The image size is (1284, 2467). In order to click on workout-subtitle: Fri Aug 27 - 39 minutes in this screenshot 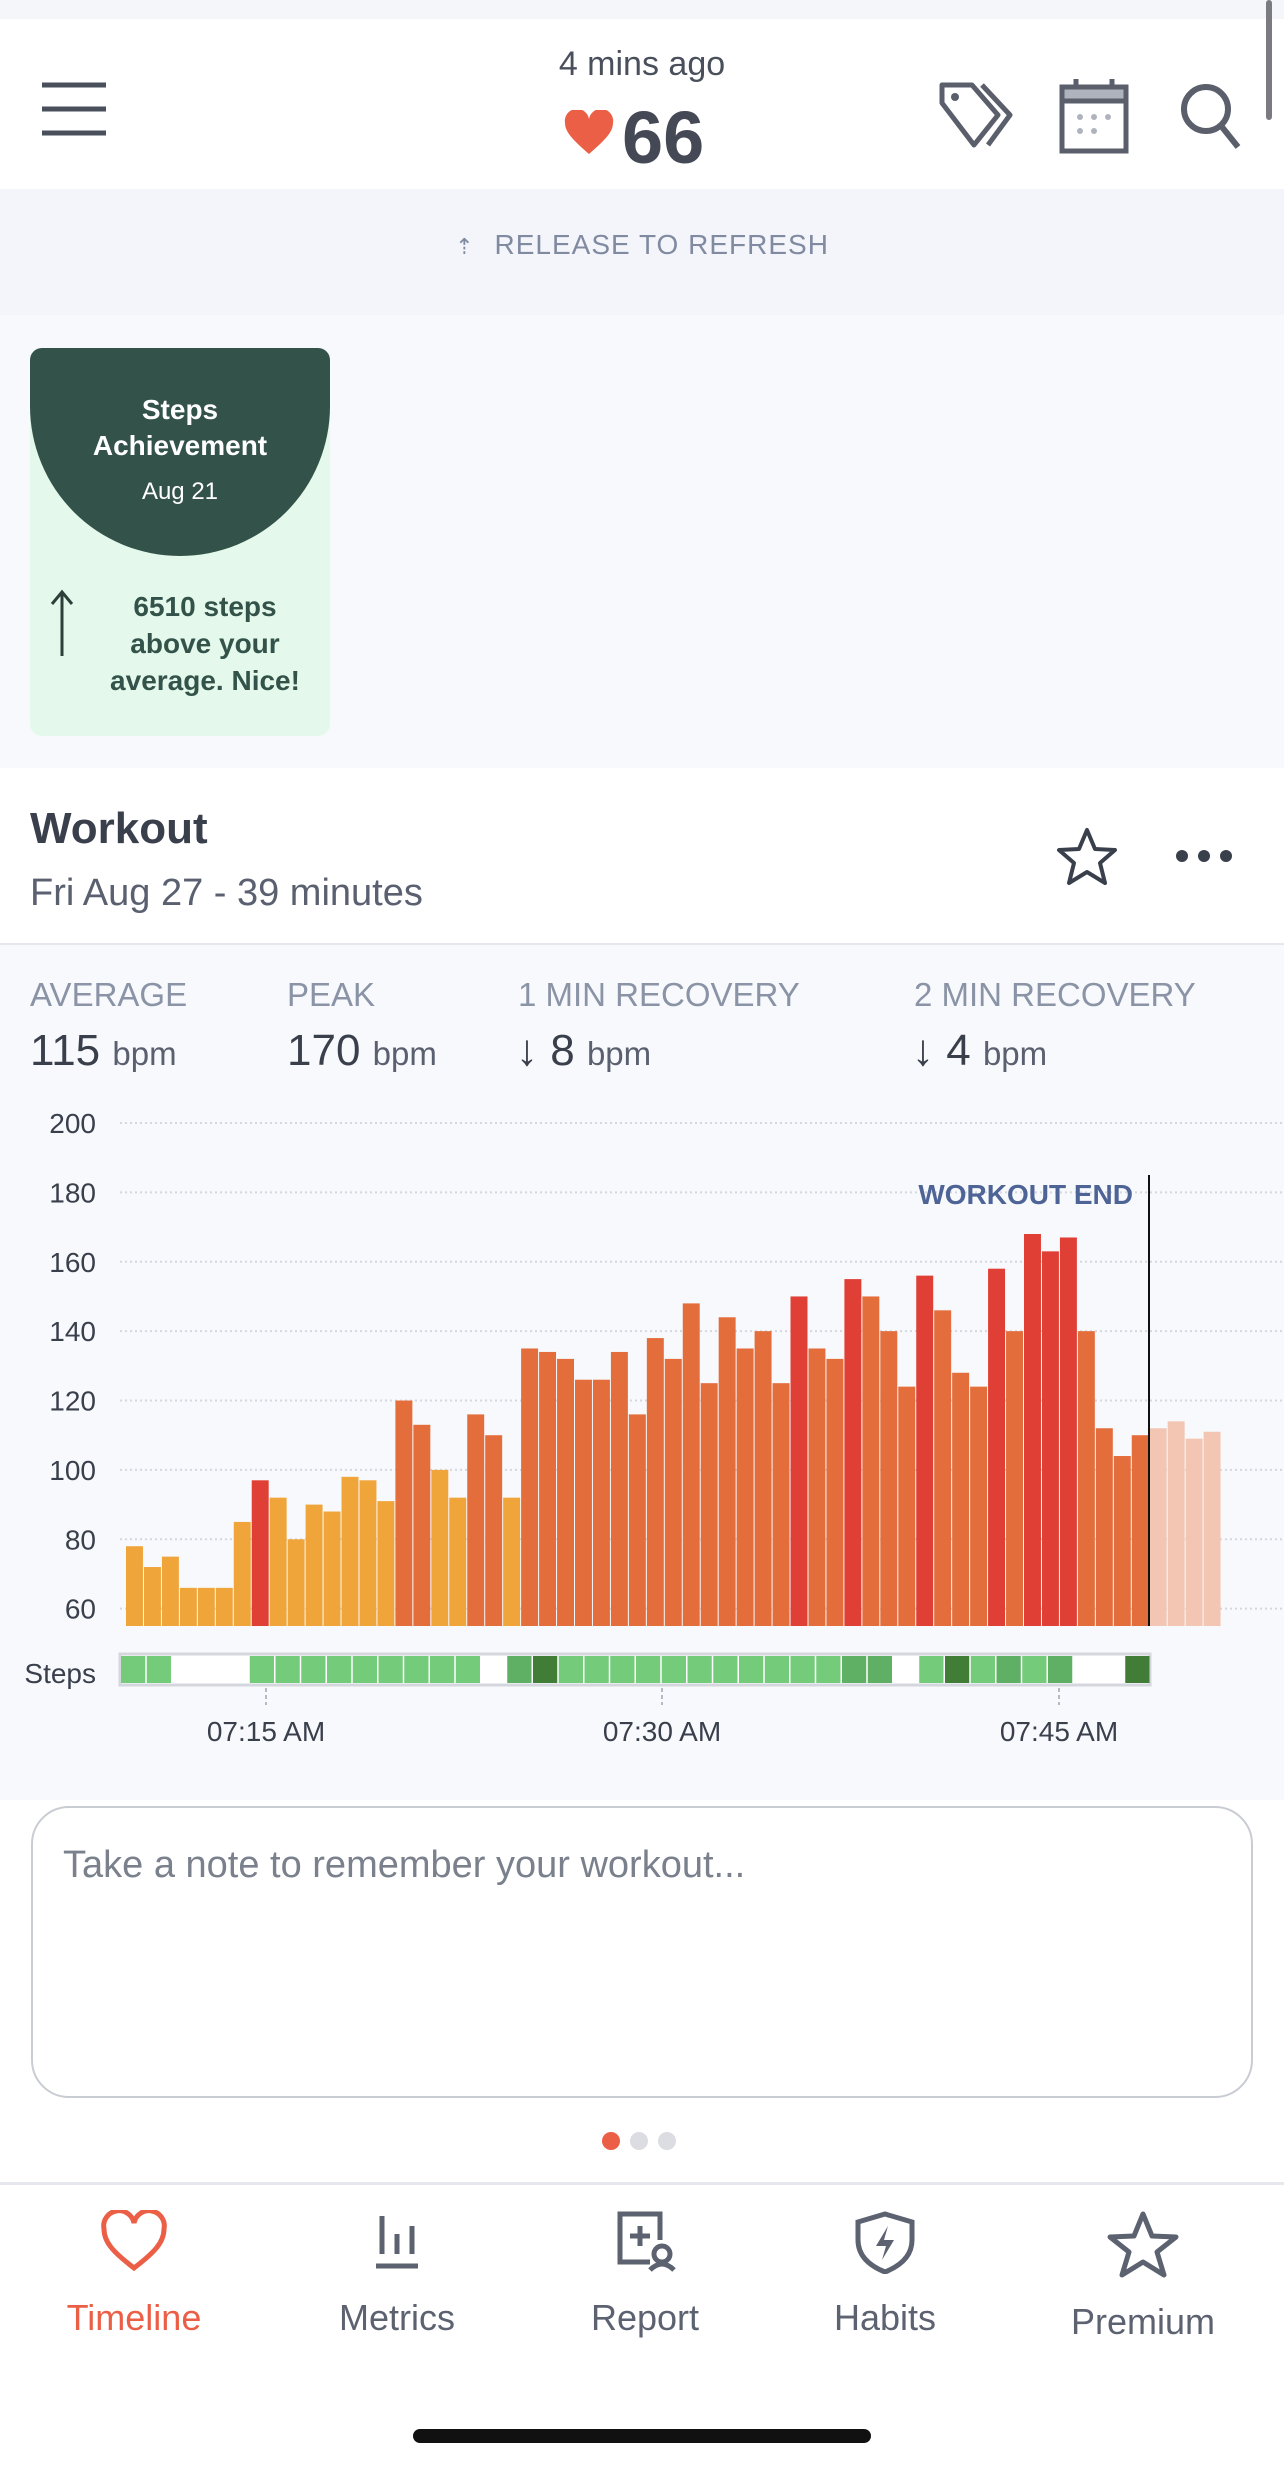, I will do `click(226, 893)`.